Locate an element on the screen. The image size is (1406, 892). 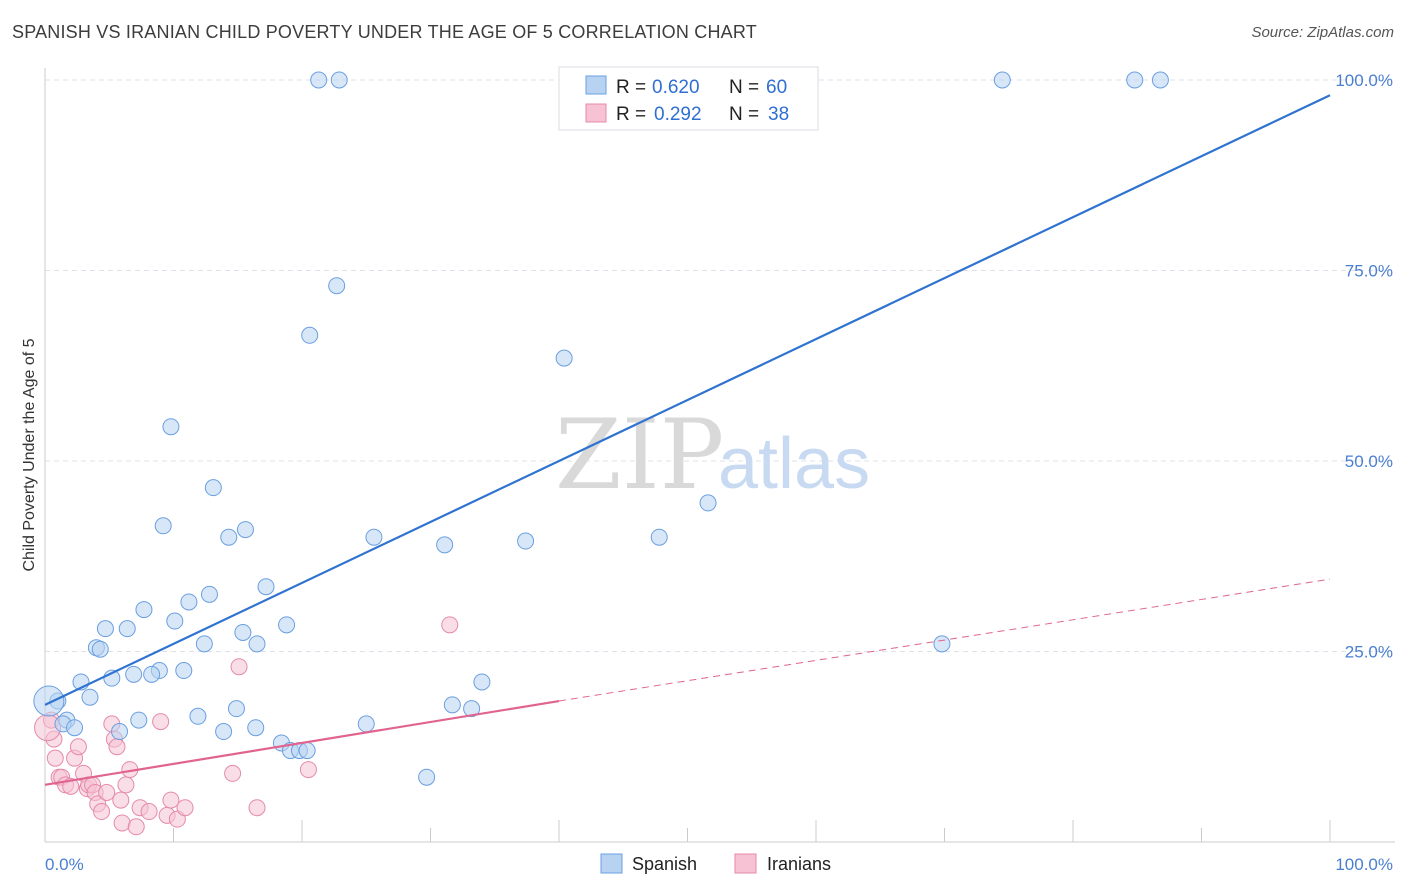
legend-n-label-iranians: N = is located at coordinates (744, 114).